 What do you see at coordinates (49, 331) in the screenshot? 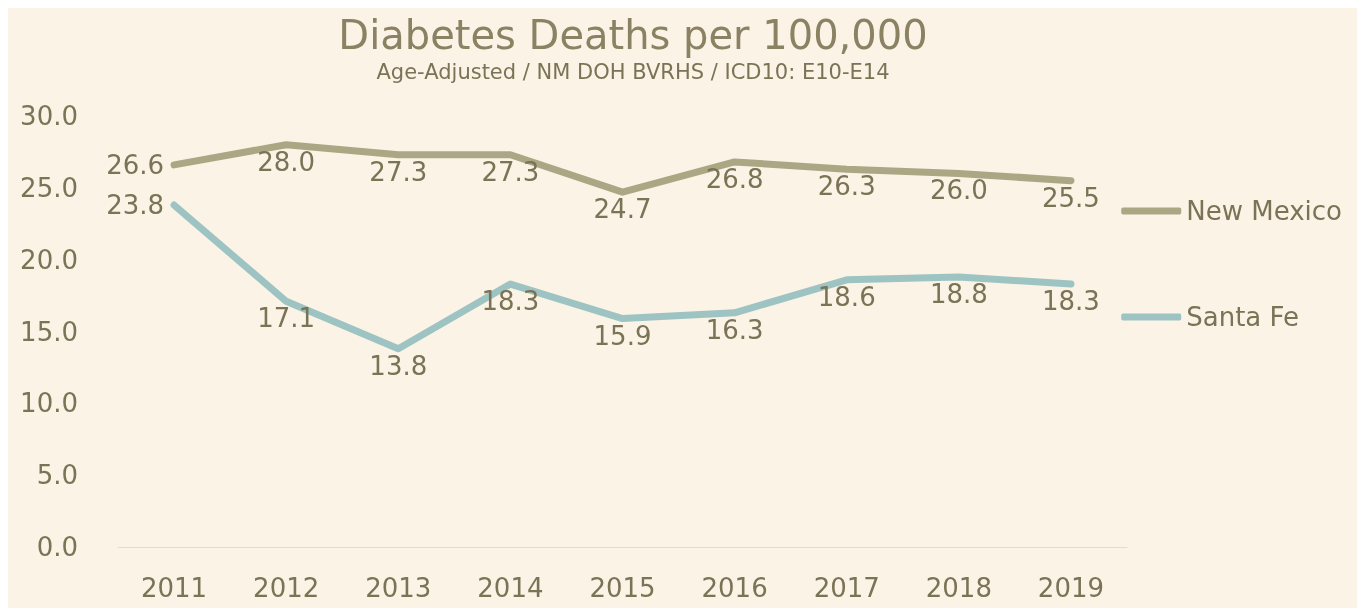
I see `y-tick-label: 15.0` at bounding box center [49, 331].